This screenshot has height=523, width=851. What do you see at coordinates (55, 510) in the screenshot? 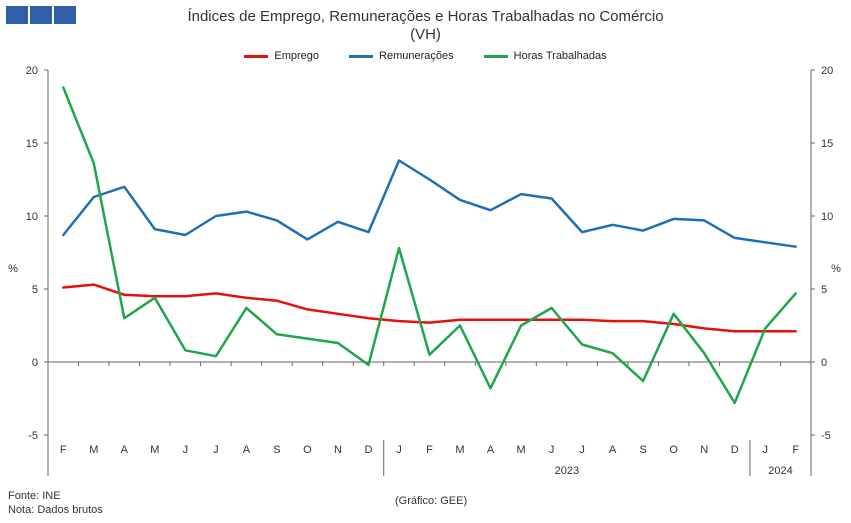
I see `note-text: Nota: Dados brutos` at bounding box center [55, 510].